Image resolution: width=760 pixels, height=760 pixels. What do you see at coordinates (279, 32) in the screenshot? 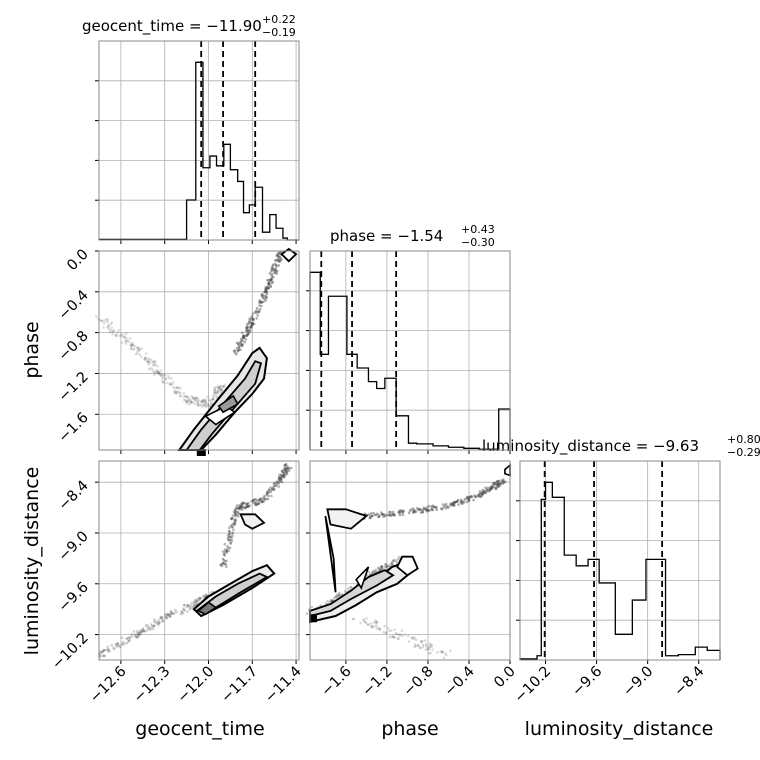
I see `title-geocent-time-minus: −0.19` at bounding box center [279, 32].